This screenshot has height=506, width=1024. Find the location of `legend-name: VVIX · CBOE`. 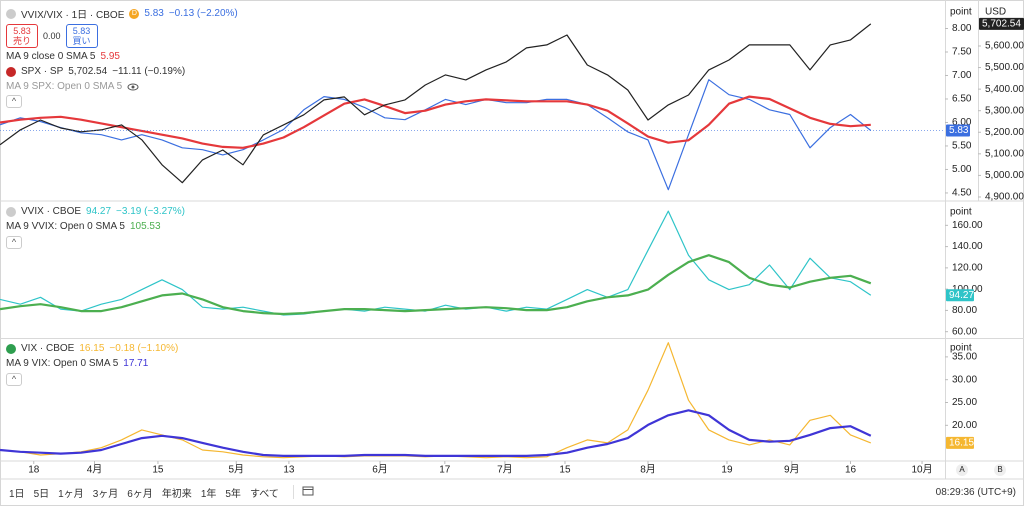

legend-name: VVIX · CBOE is located at coordinates (51, 211).